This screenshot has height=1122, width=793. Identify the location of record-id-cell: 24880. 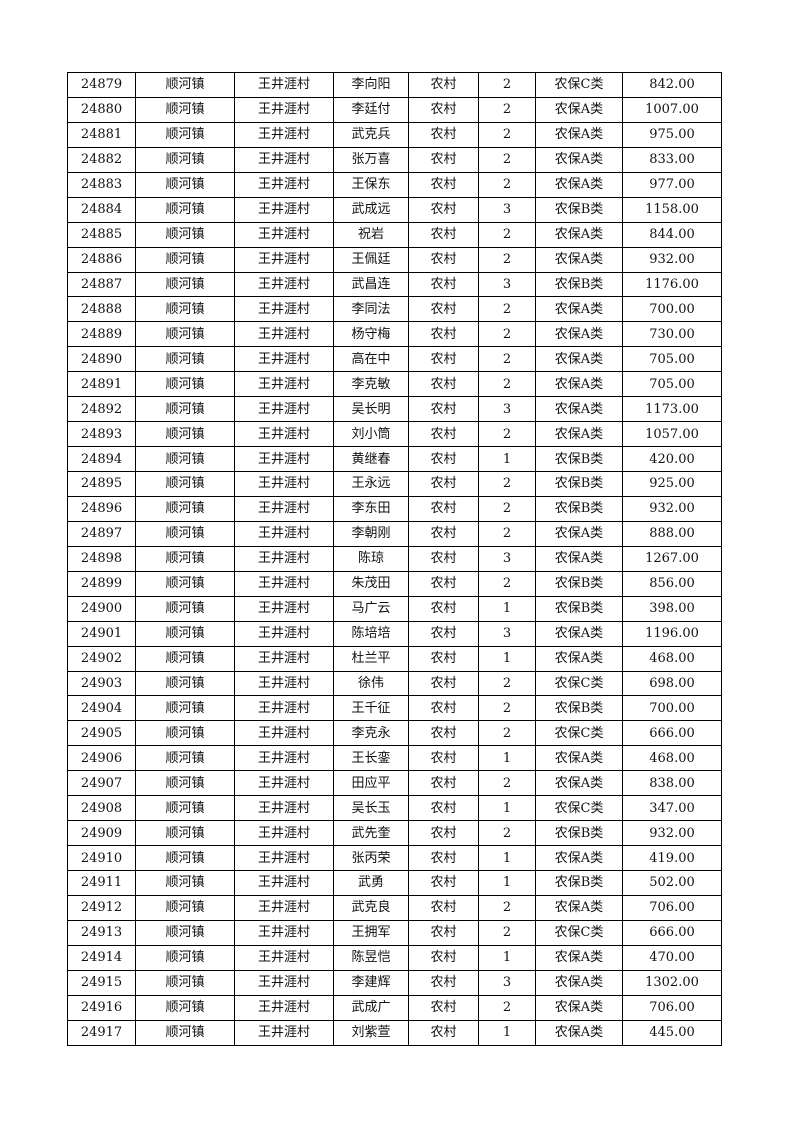
(101, 109).